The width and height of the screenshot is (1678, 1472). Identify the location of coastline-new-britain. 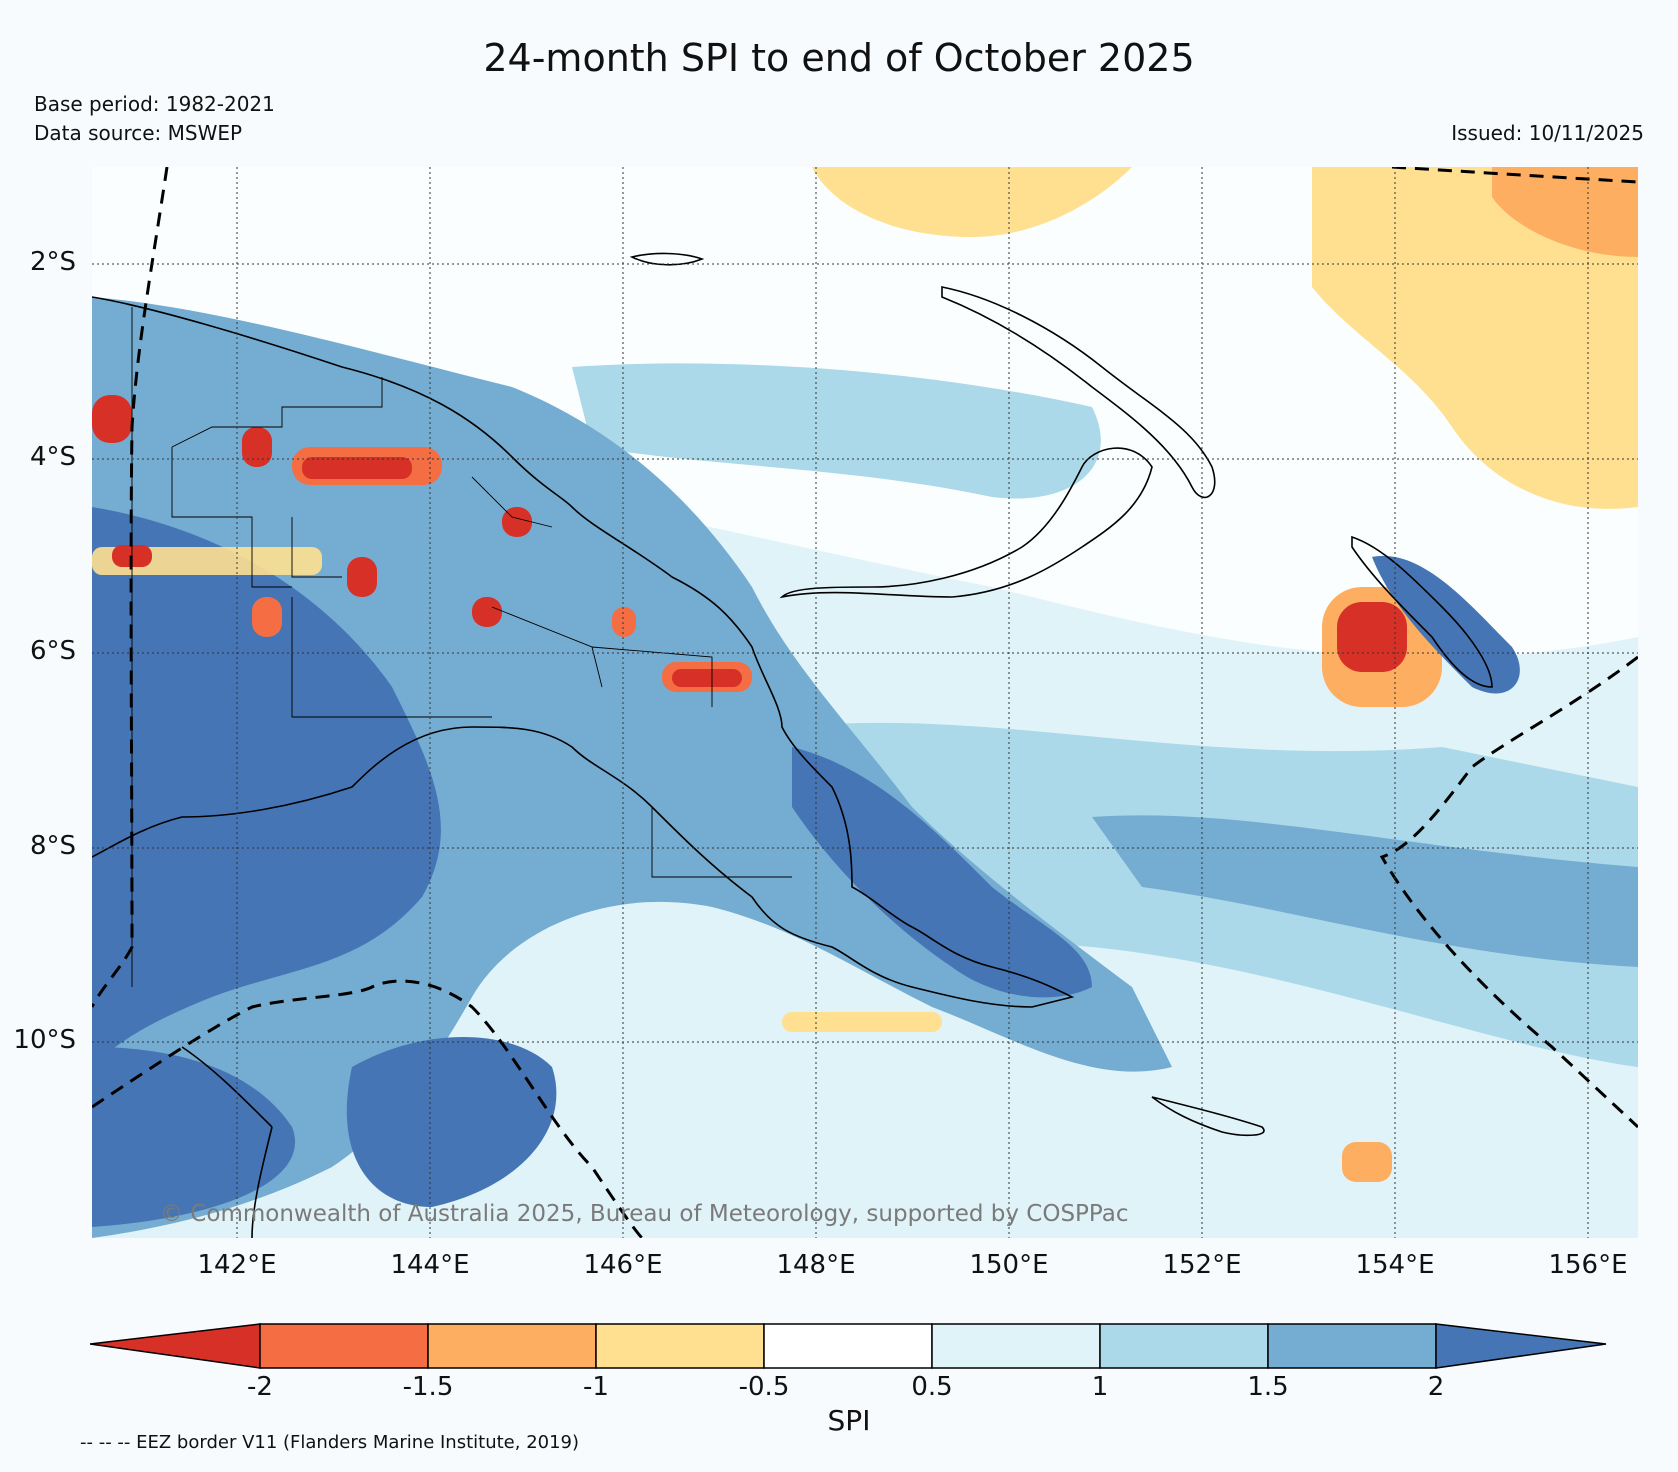
(966, 523).